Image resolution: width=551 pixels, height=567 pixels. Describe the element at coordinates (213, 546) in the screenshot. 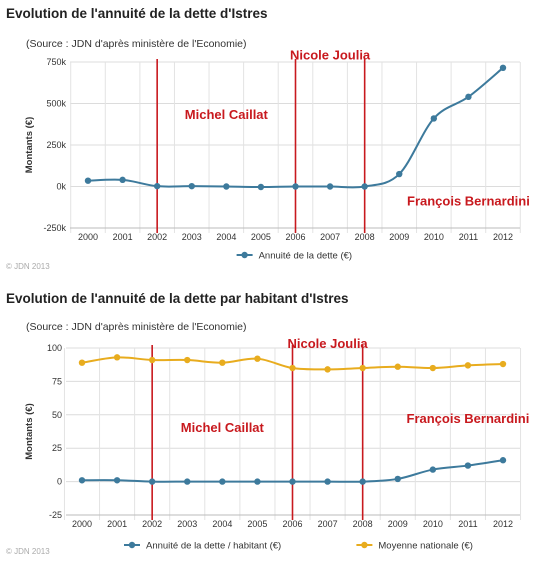

I see `legend-label: Annuité de la dette / habitant (€)` at that location.